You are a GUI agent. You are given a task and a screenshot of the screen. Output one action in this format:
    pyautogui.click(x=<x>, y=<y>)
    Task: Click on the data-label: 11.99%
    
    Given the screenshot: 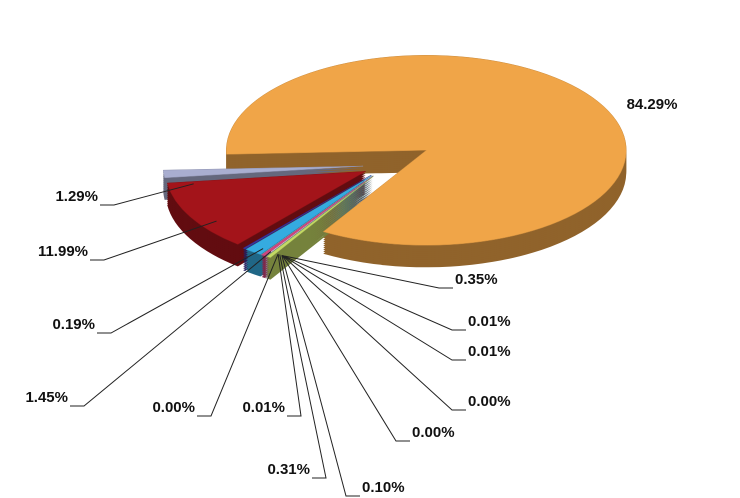 What is the action you would take?
    pyautogui.click(x=63, y=251)
    